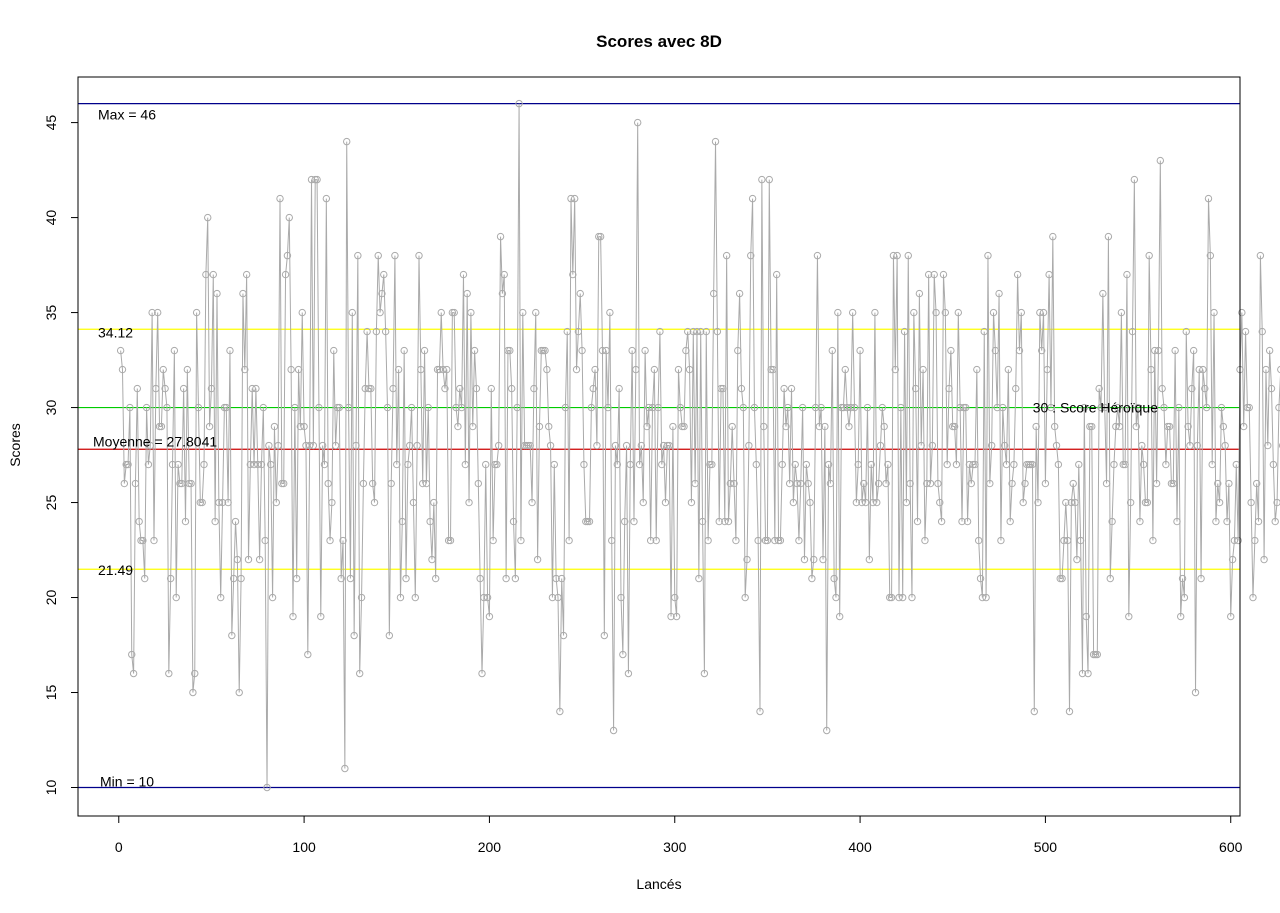 This screenshot has height=913, width=1280. What do you see at coordinates (115, 570) in the screenshot?
I see `label-lower: 21.49` at bounding box center [115, 570].